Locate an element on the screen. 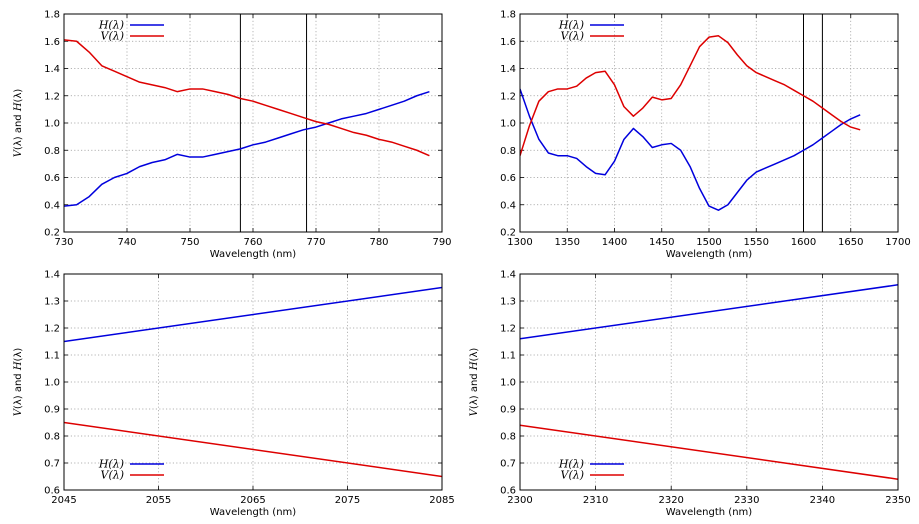  x-tick-label: 1300 is located at coordinates (519, 242).